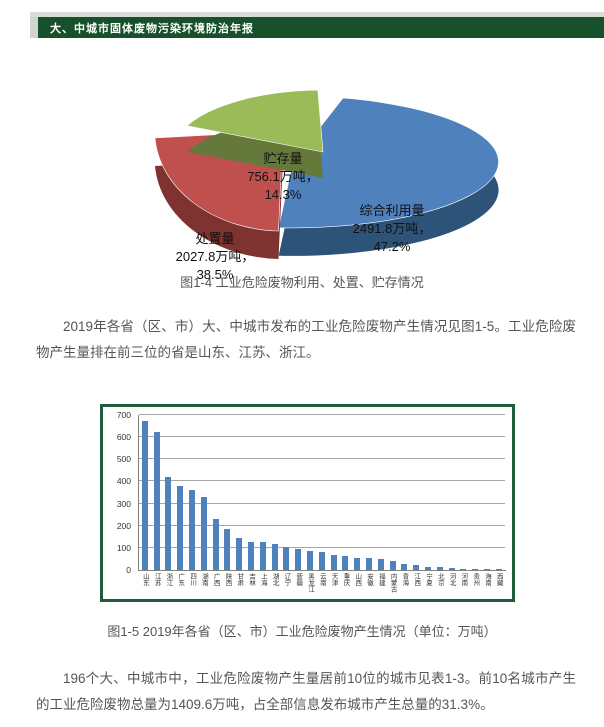  Describe the element at coordinates (388, 163) in the screenshot. I see `pie-slice-utilization` at that location.